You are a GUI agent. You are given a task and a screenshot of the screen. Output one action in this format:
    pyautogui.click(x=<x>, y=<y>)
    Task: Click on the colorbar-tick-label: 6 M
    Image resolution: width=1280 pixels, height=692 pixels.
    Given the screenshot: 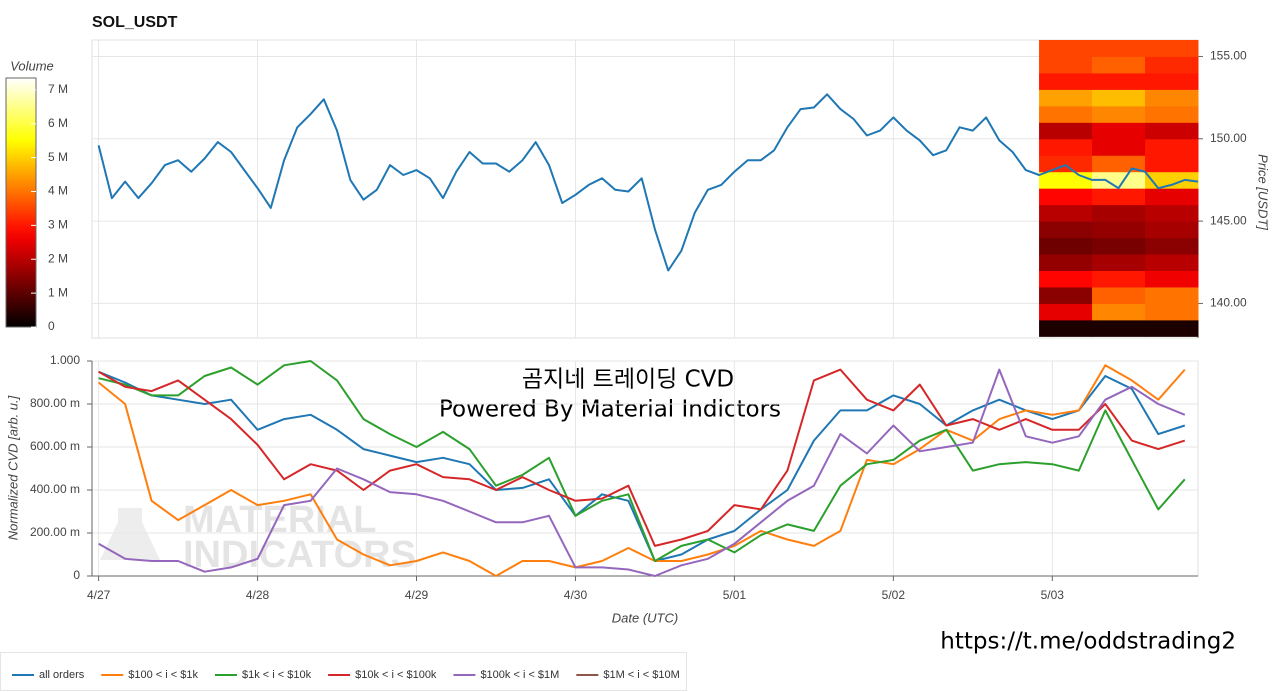 What is the action you would take?
    pyautogui.click(x=58, y=123)
    